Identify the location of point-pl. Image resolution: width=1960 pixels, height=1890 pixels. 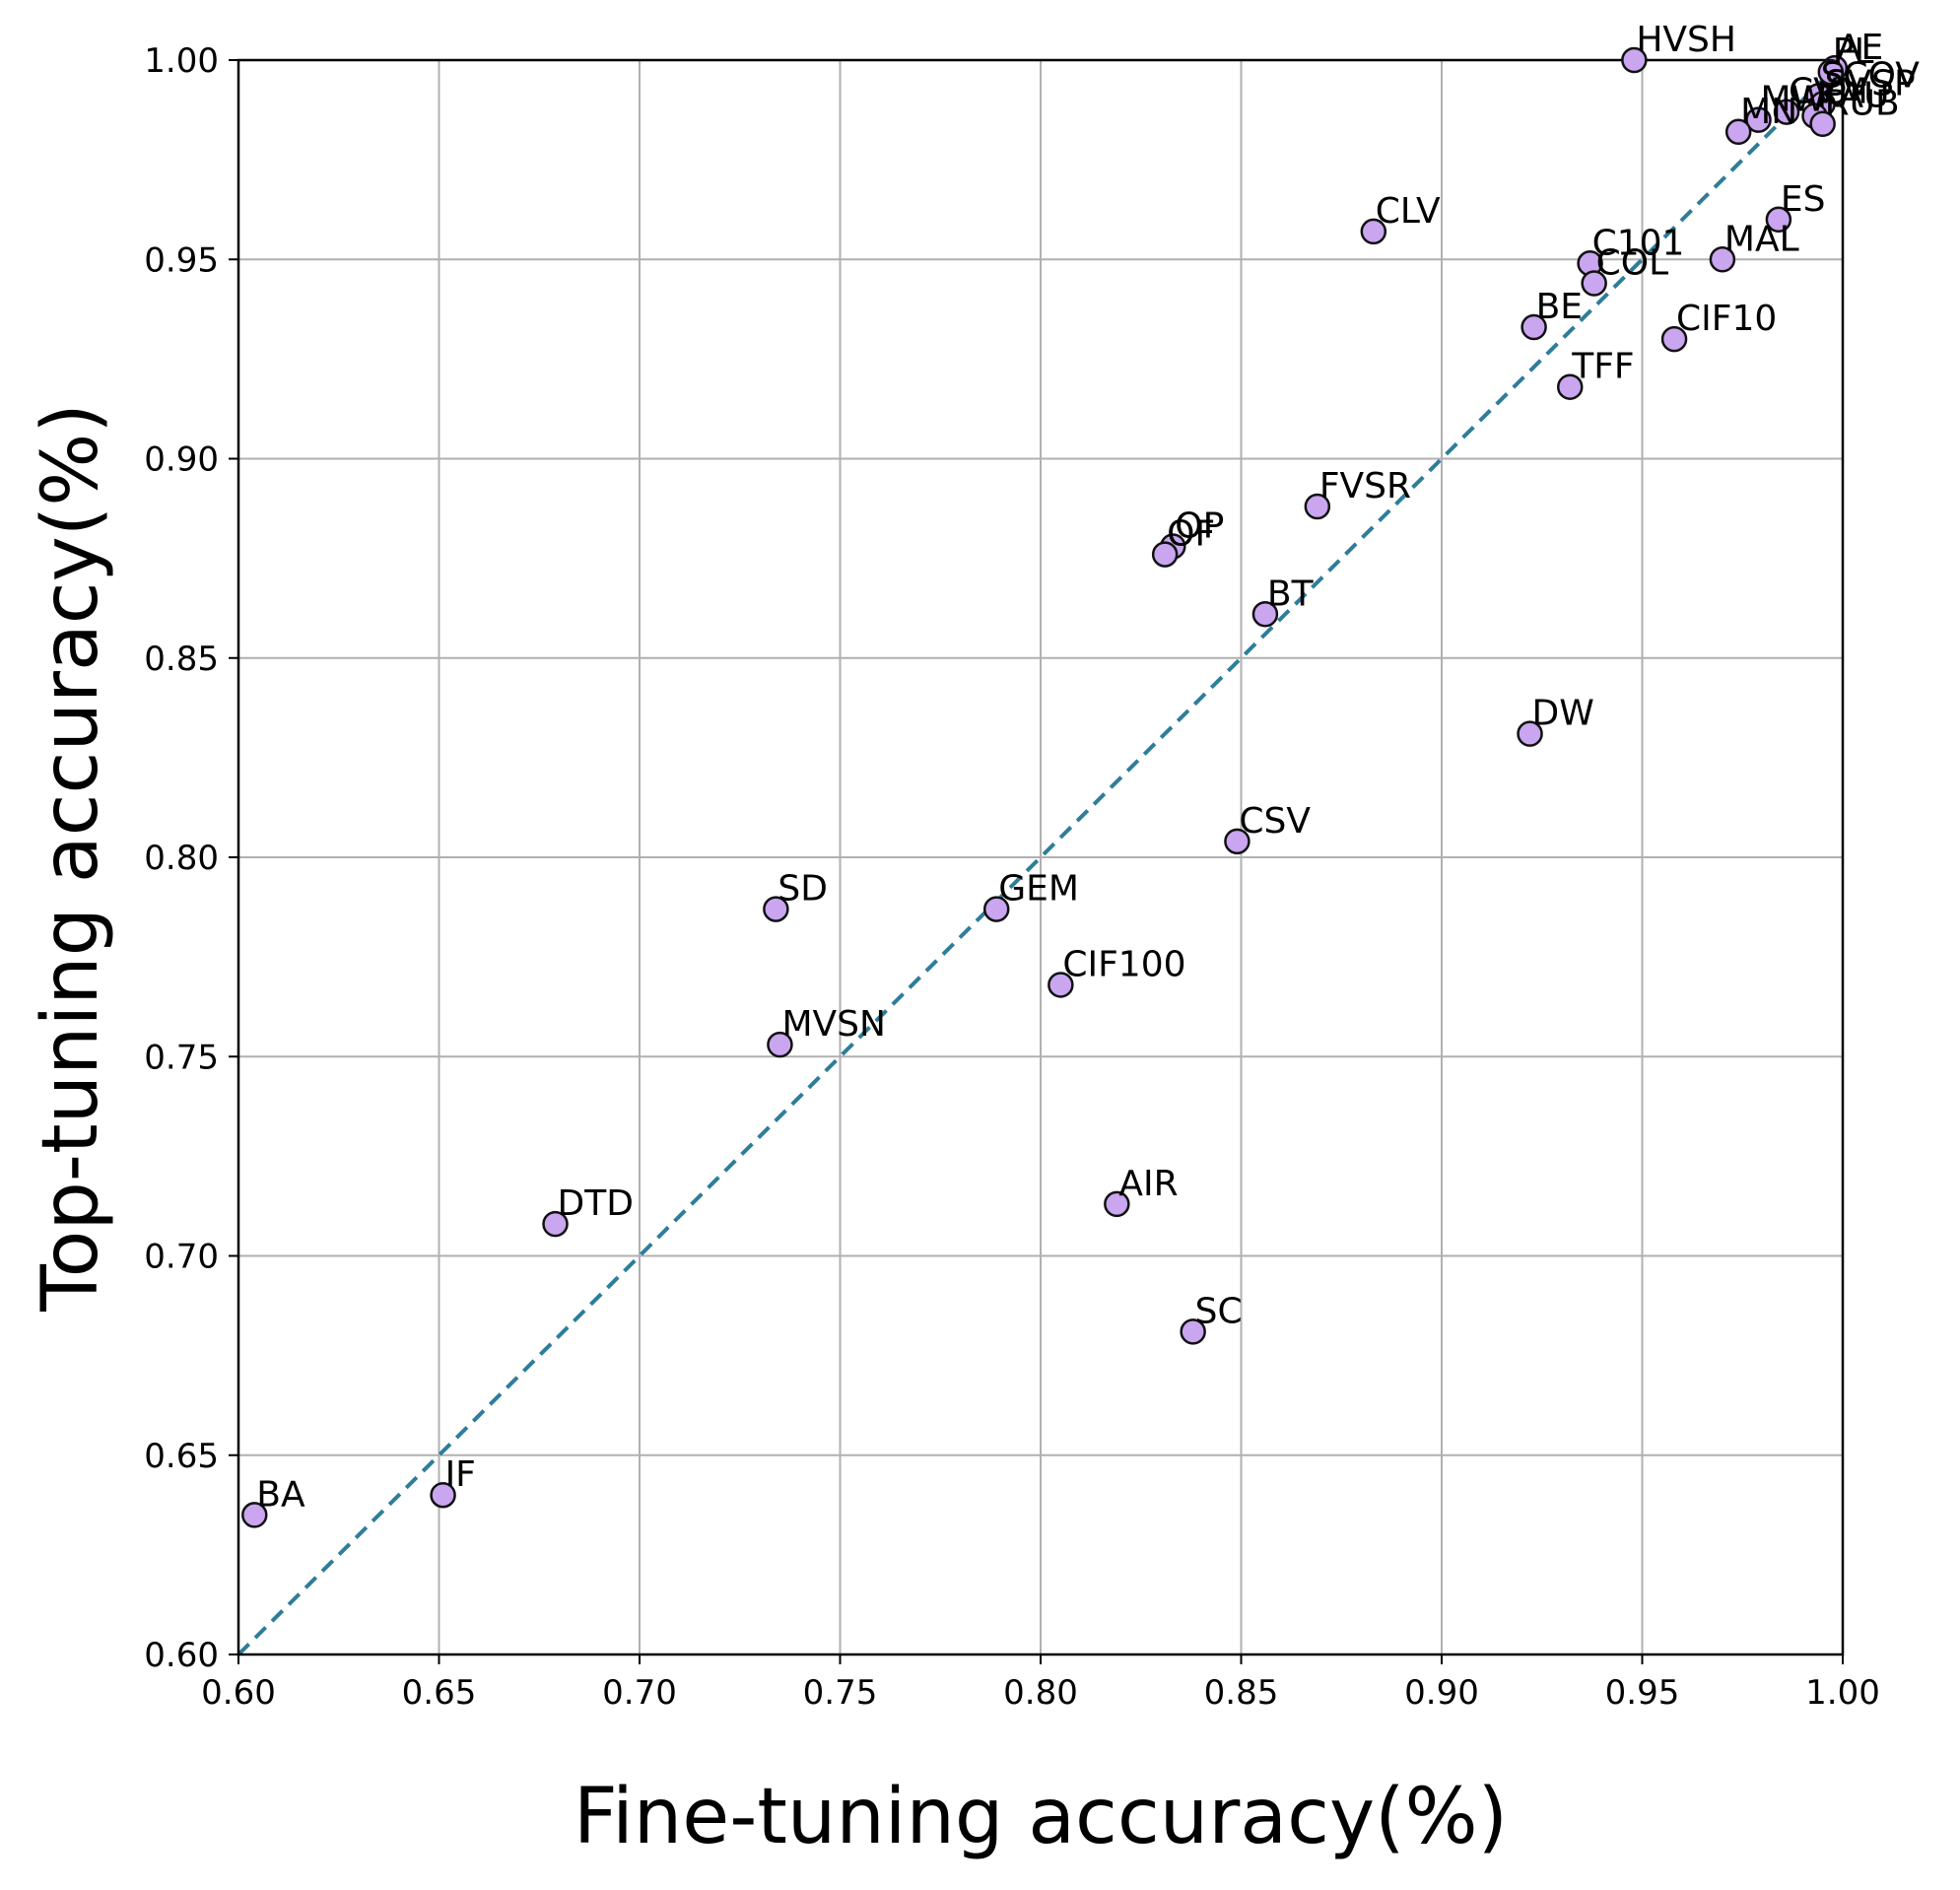
(1831, 72).